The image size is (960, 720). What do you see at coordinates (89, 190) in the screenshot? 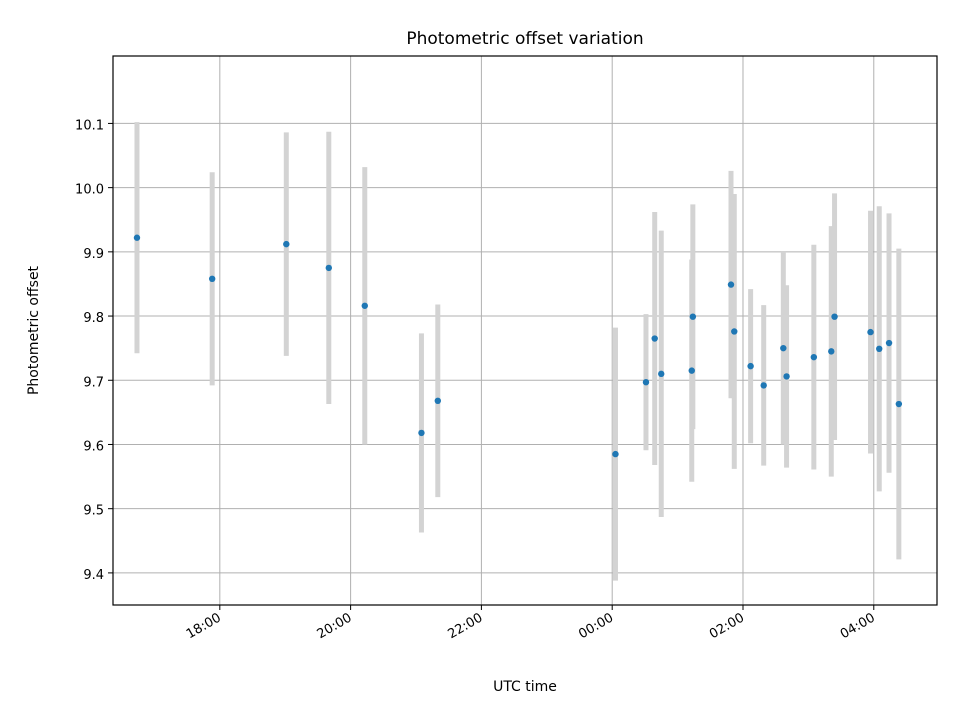
I see `y-tick-label: 10.0` at bounding box center [89, 190].